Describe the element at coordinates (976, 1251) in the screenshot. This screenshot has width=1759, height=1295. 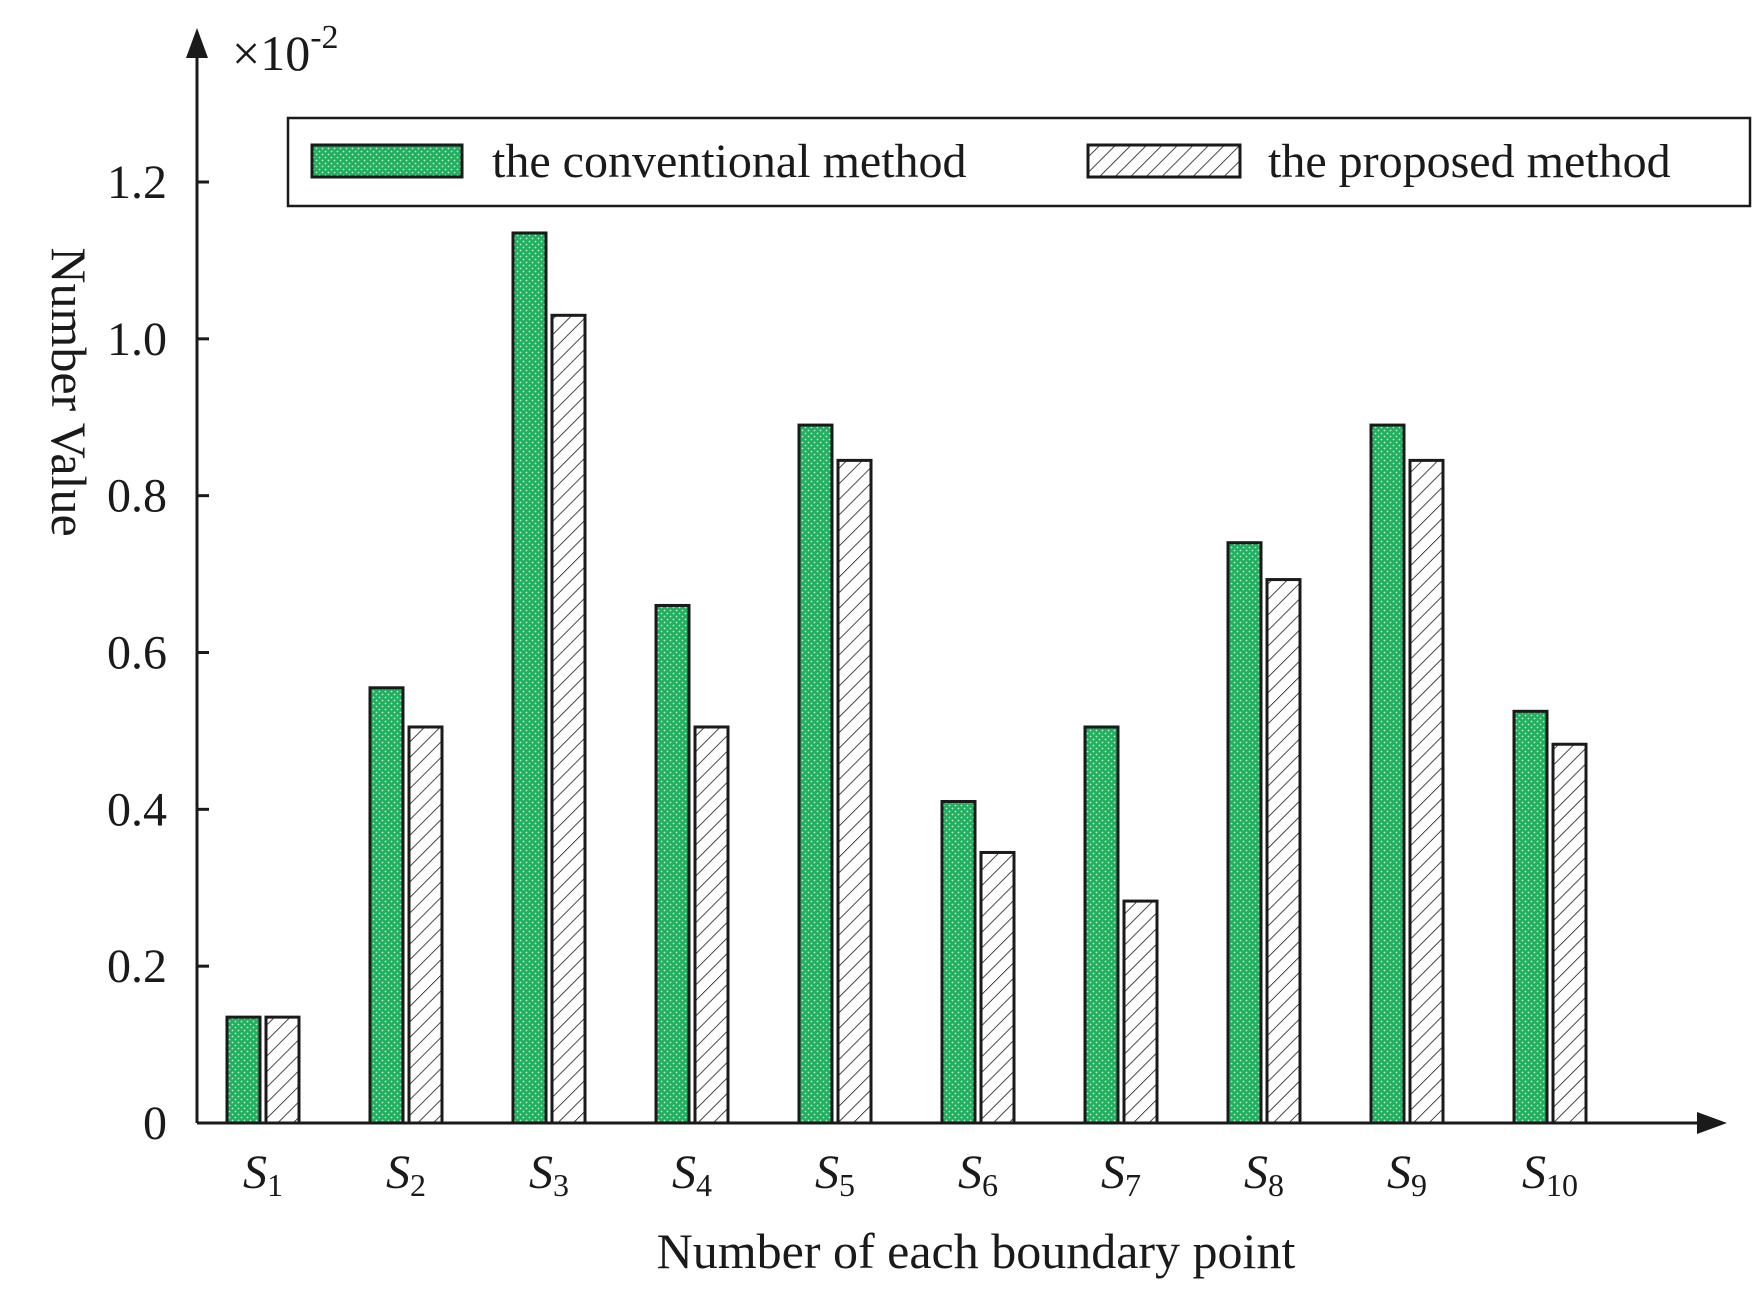
I see `x-axis-title: Number of each boundary point` at that location.